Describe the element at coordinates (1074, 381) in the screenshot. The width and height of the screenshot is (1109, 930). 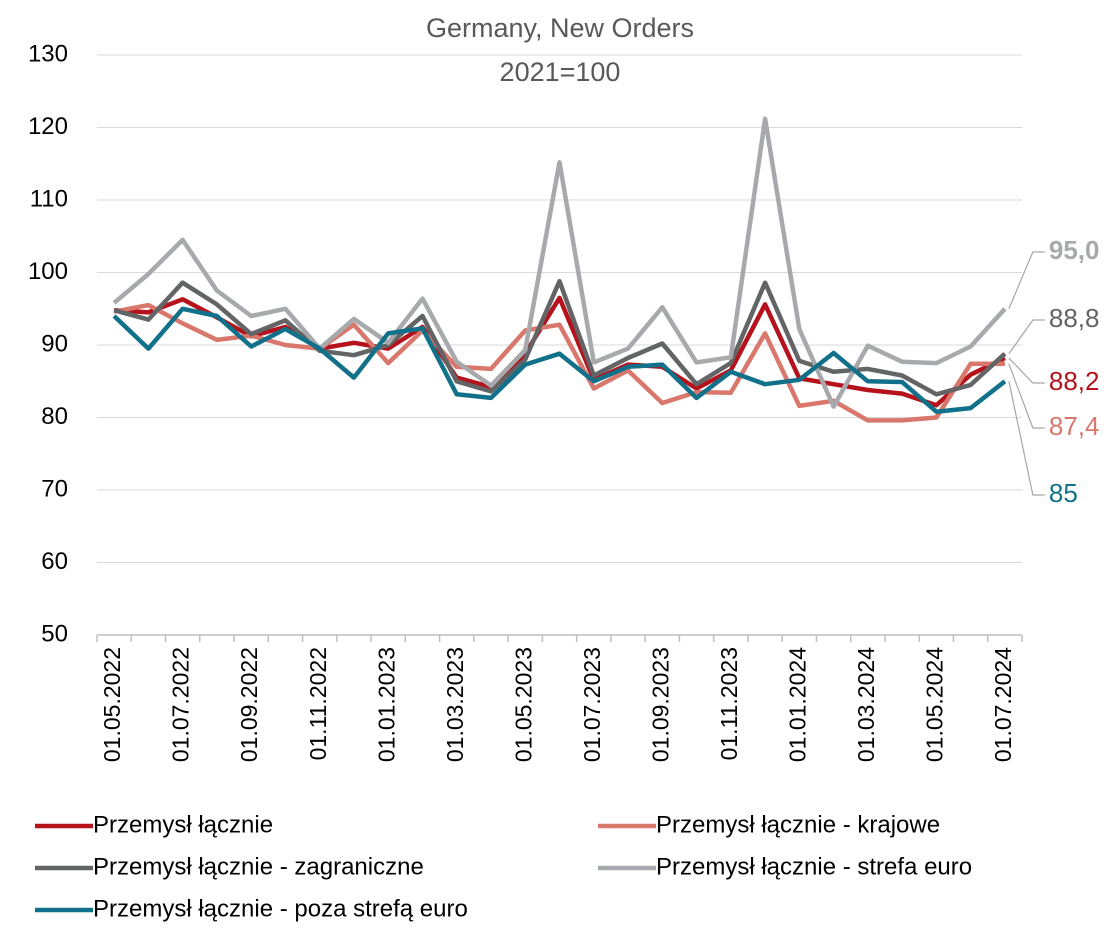
I see `end-label: 88,2` at that location.